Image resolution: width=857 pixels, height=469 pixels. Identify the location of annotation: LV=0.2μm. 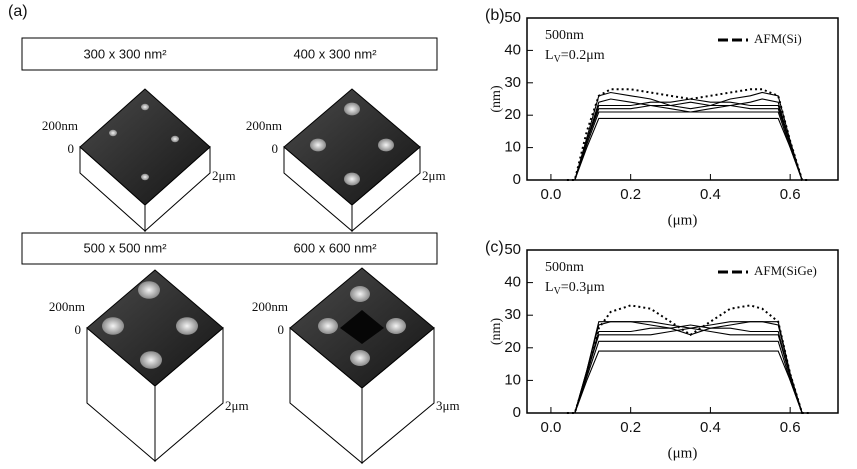
(575, 56).